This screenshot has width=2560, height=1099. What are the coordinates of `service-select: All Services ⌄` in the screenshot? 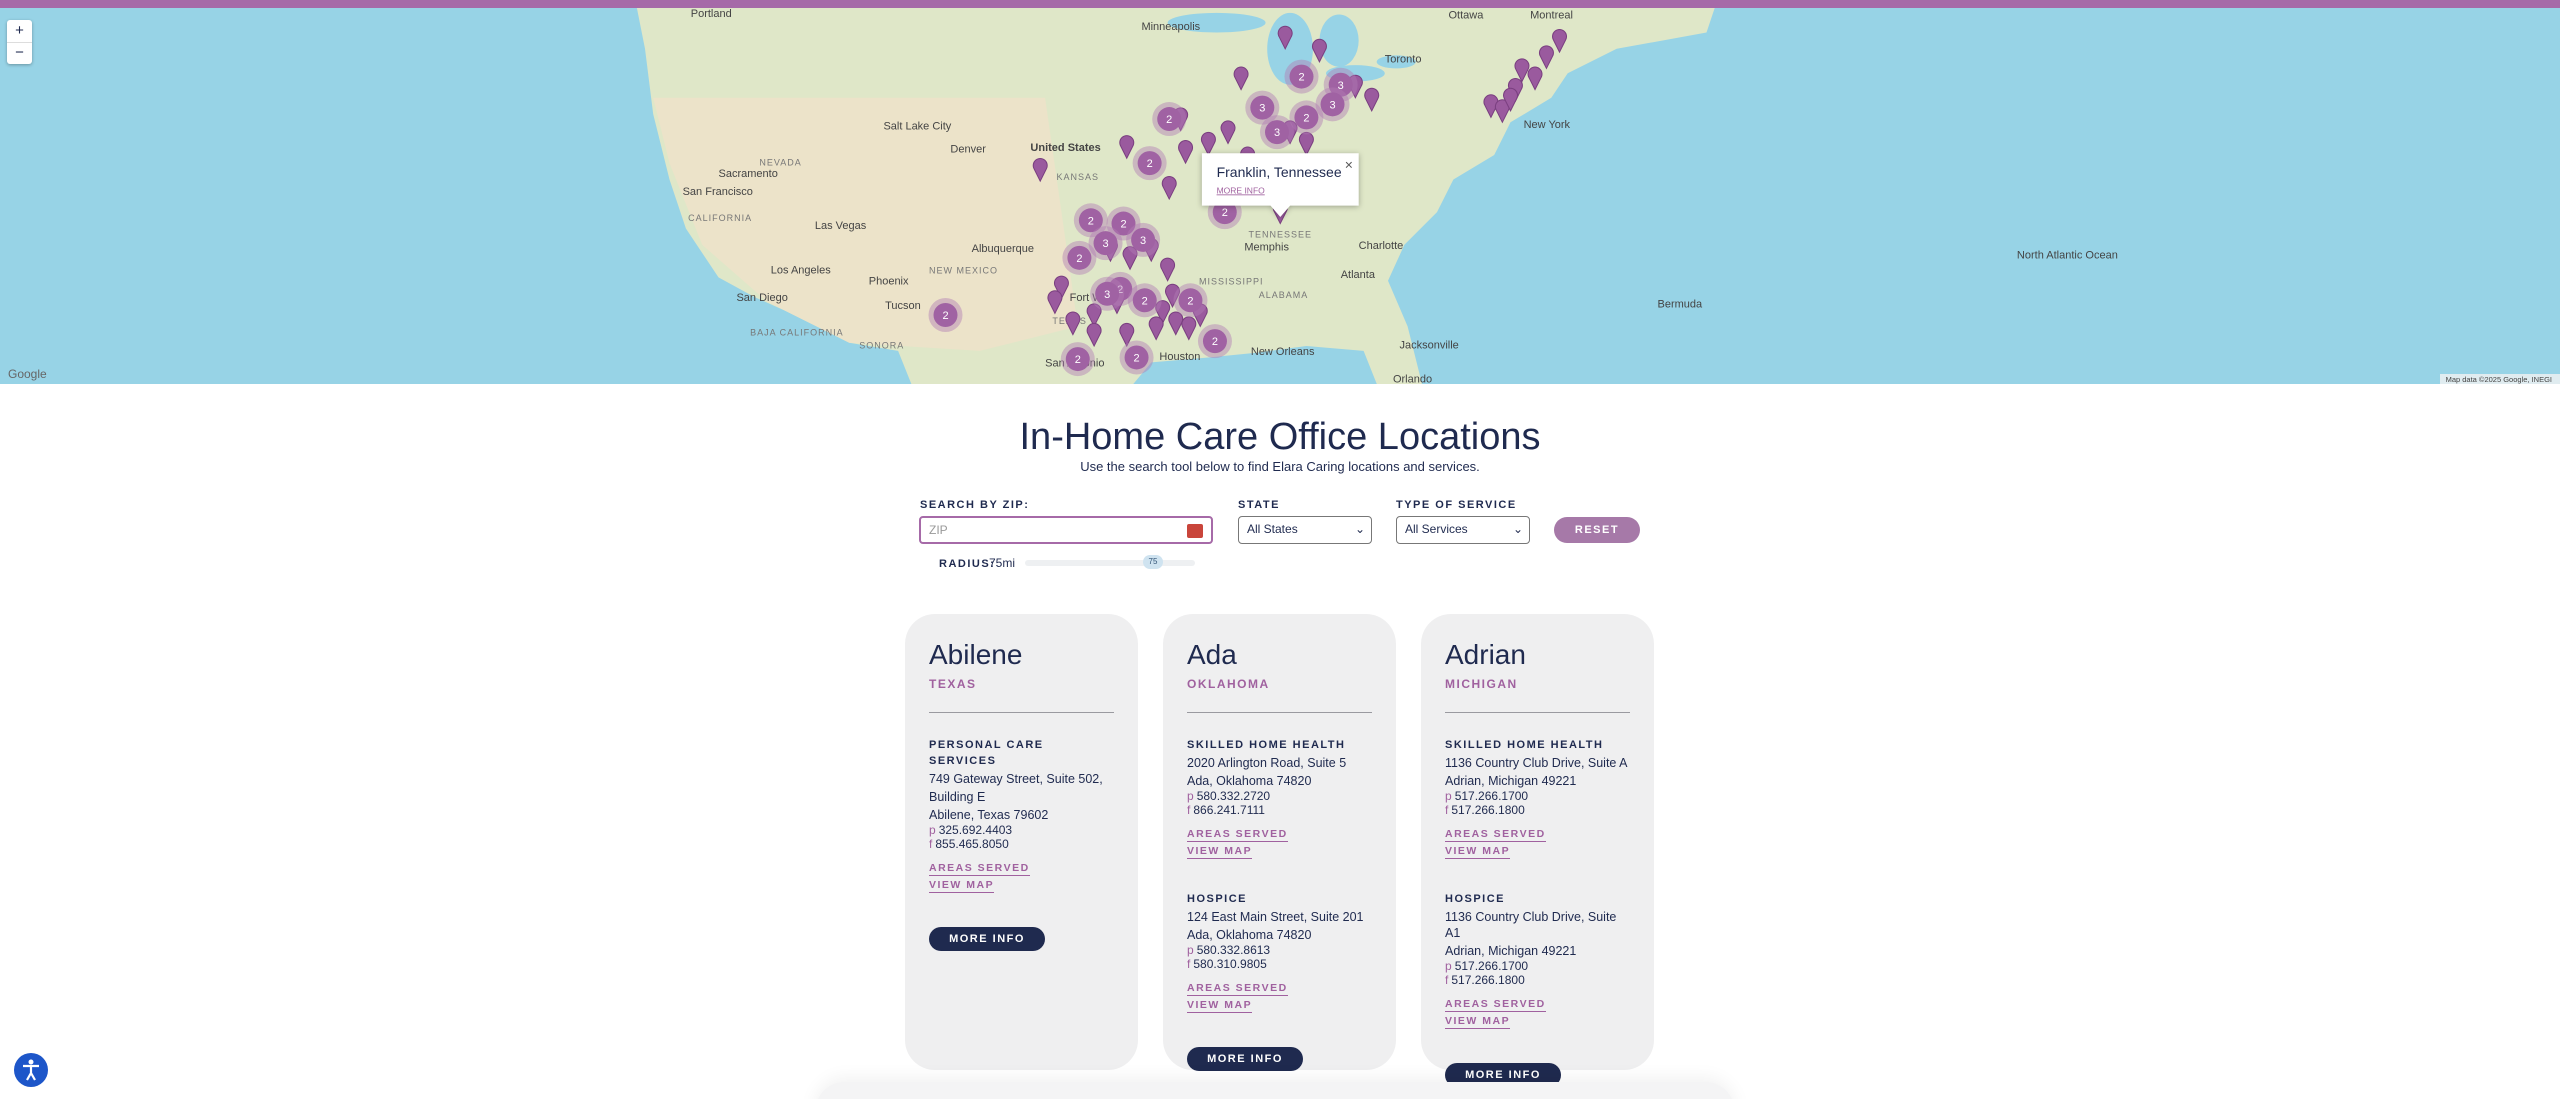 It's located at (1463, 530).